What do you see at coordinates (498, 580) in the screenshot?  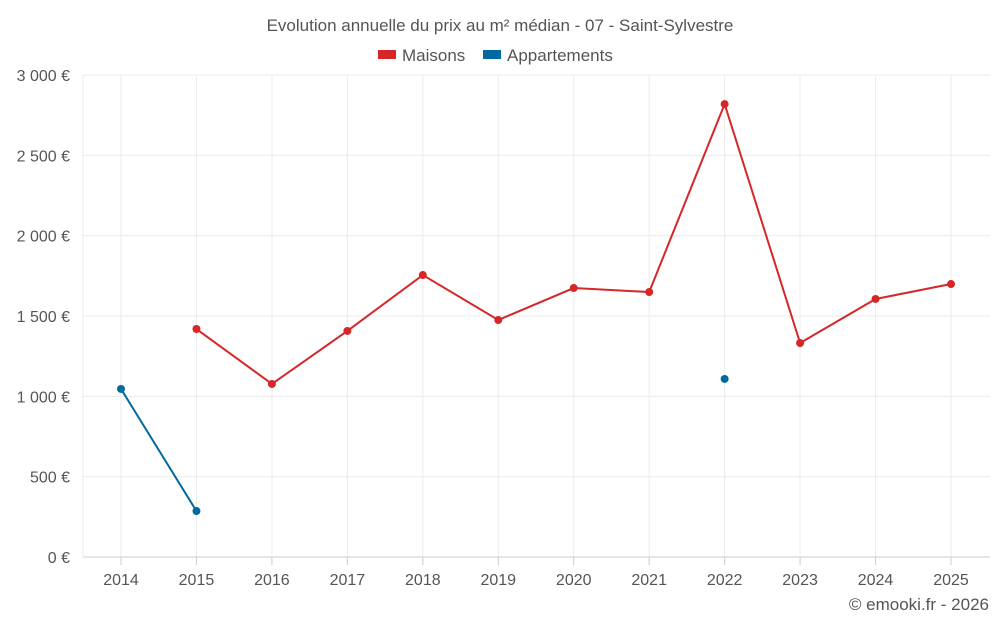 I see `x-tick-label: 2019` at bounding box center [498, 580].